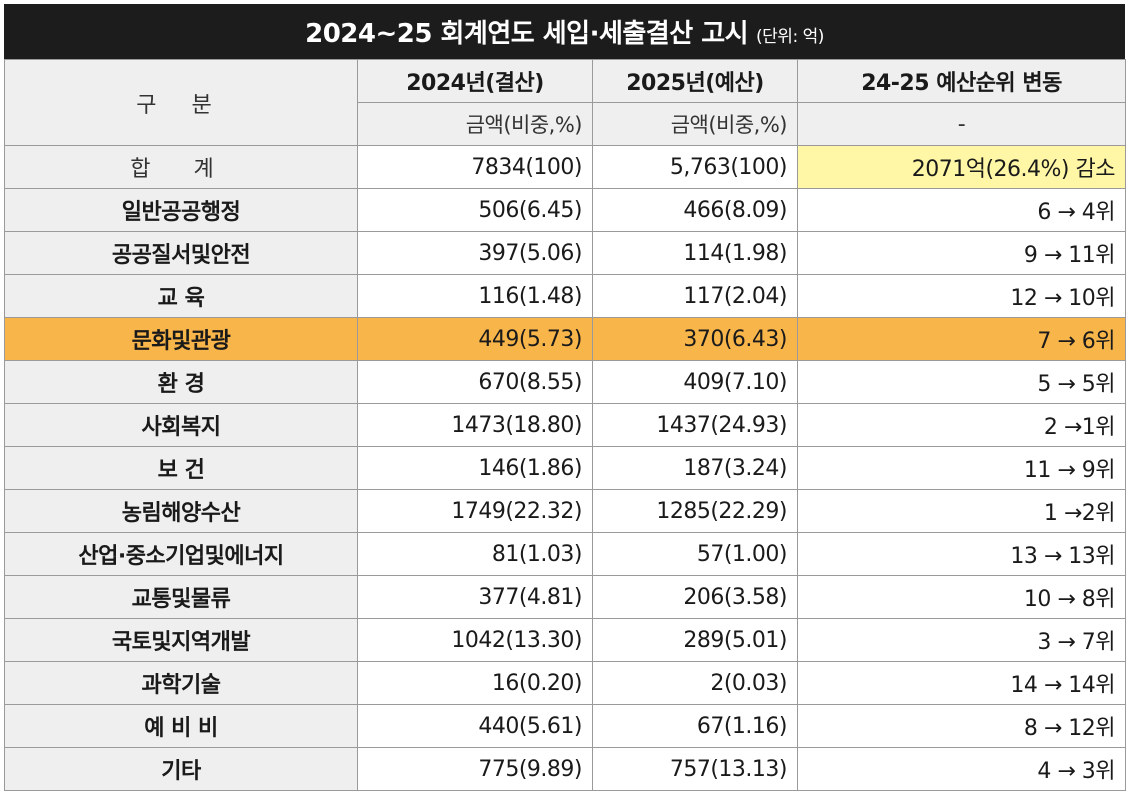  I want to click on table-row: 과학기술 16(0.20) 2(0.03) 14 → 14위, so click(565, 683).